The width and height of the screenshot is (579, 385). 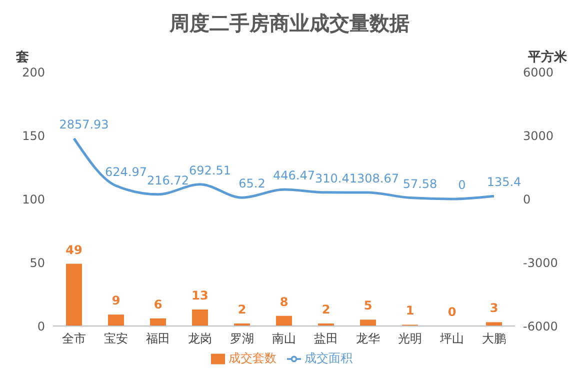 I want to click on legend-label: 成交套数, so click(x=252, y=358).